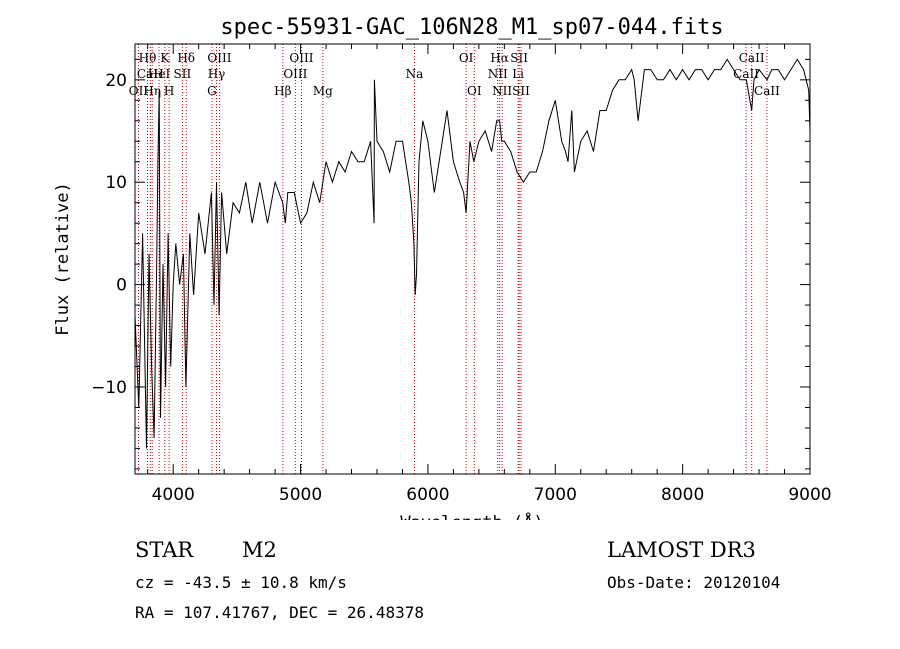  I want to click on y-tick-label: 10, so click(116, 183).